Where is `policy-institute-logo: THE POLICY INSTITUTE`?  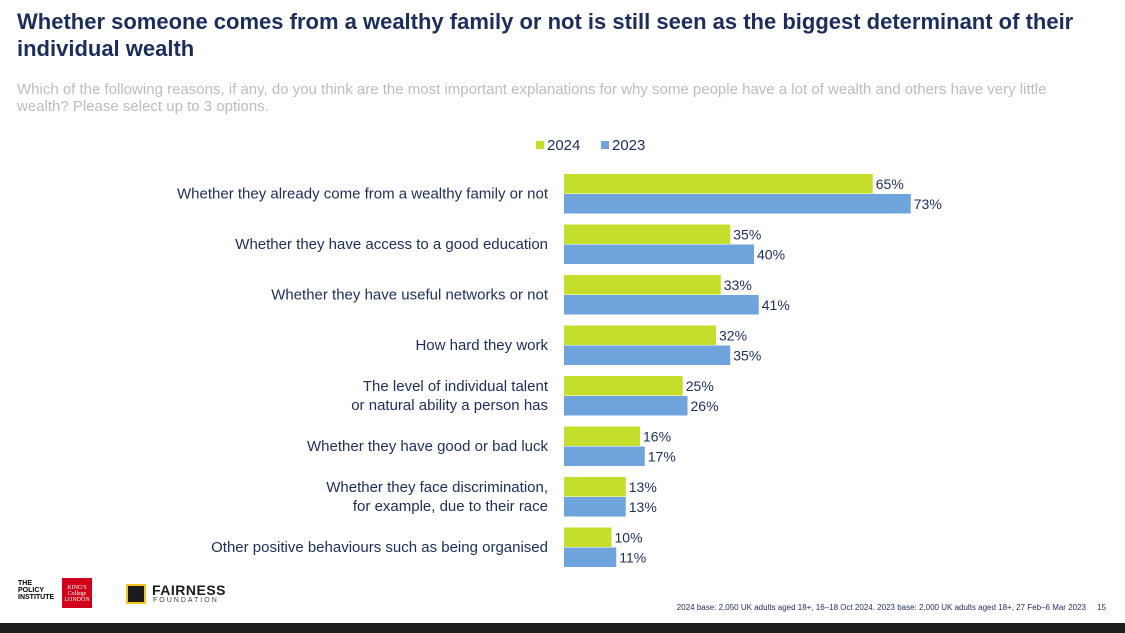 policy-institute-logo: THE POLICY INSTITUTE is located at coordinates (36, 590).